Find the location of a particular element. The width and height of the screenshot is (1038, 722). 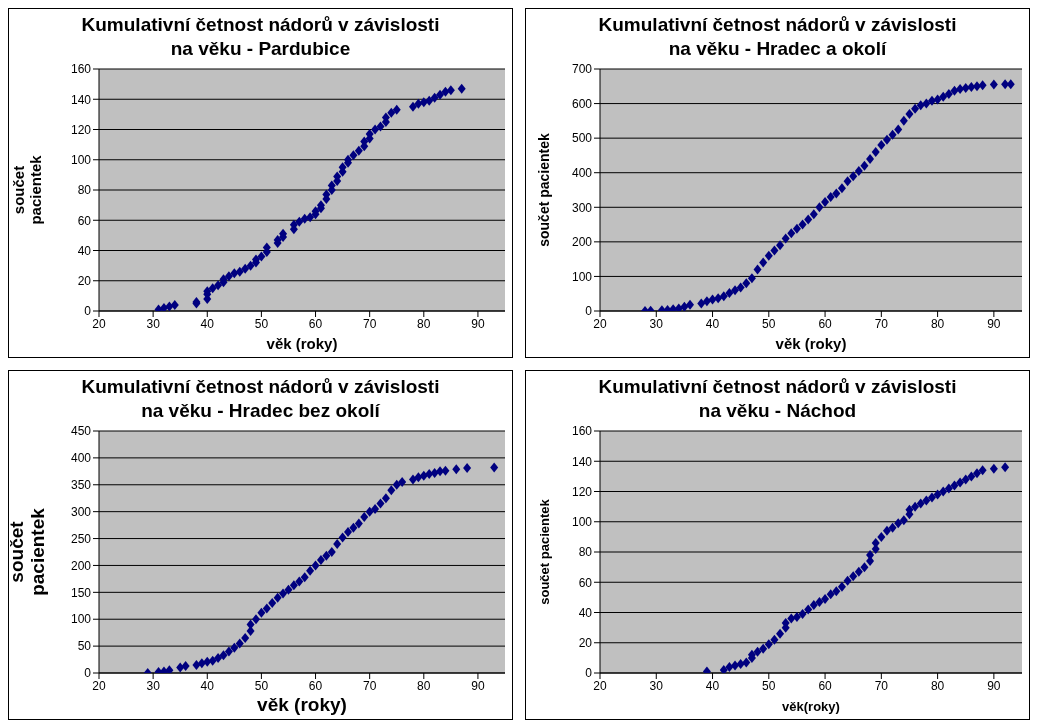

x-tick-label: 50 is located at coordinates (769, 685).